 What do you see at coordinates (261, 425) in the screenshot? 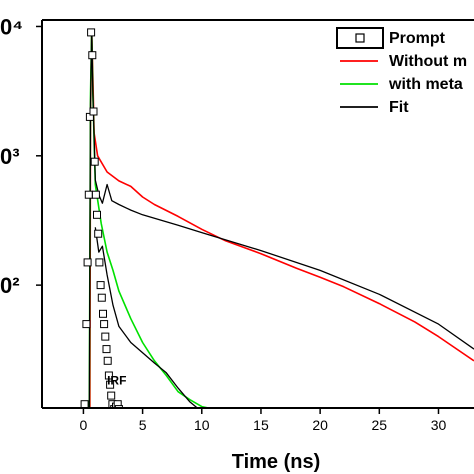
I see `x-tick-label-15: 15` at bounding box center [261, 425].